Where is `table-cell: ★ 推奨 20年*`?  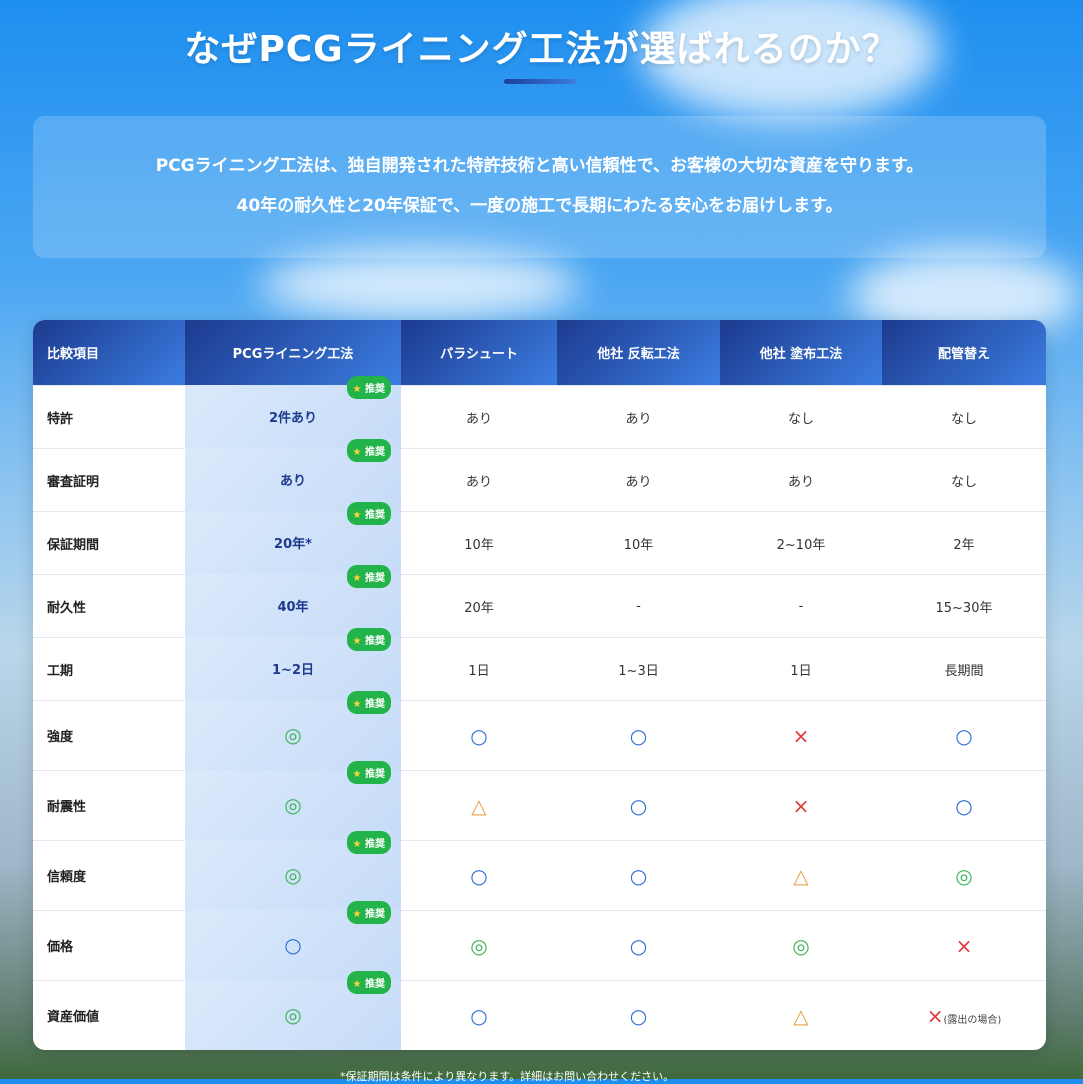
table-cell: ★ 推奨 20年* is located at coordinates (293, 538).